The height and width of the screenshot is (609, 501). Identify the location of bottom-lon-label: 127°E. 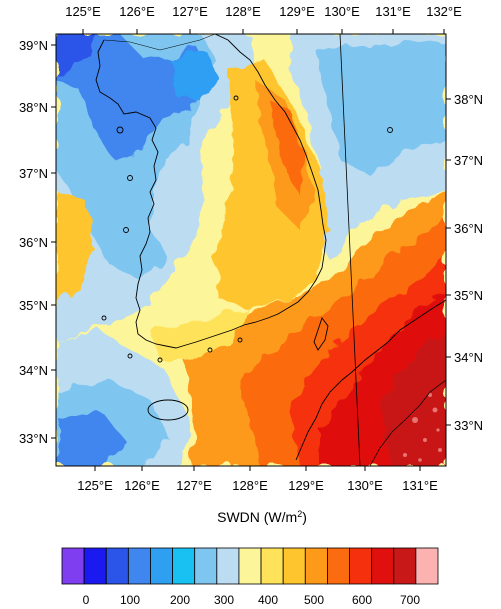
(194, 485).